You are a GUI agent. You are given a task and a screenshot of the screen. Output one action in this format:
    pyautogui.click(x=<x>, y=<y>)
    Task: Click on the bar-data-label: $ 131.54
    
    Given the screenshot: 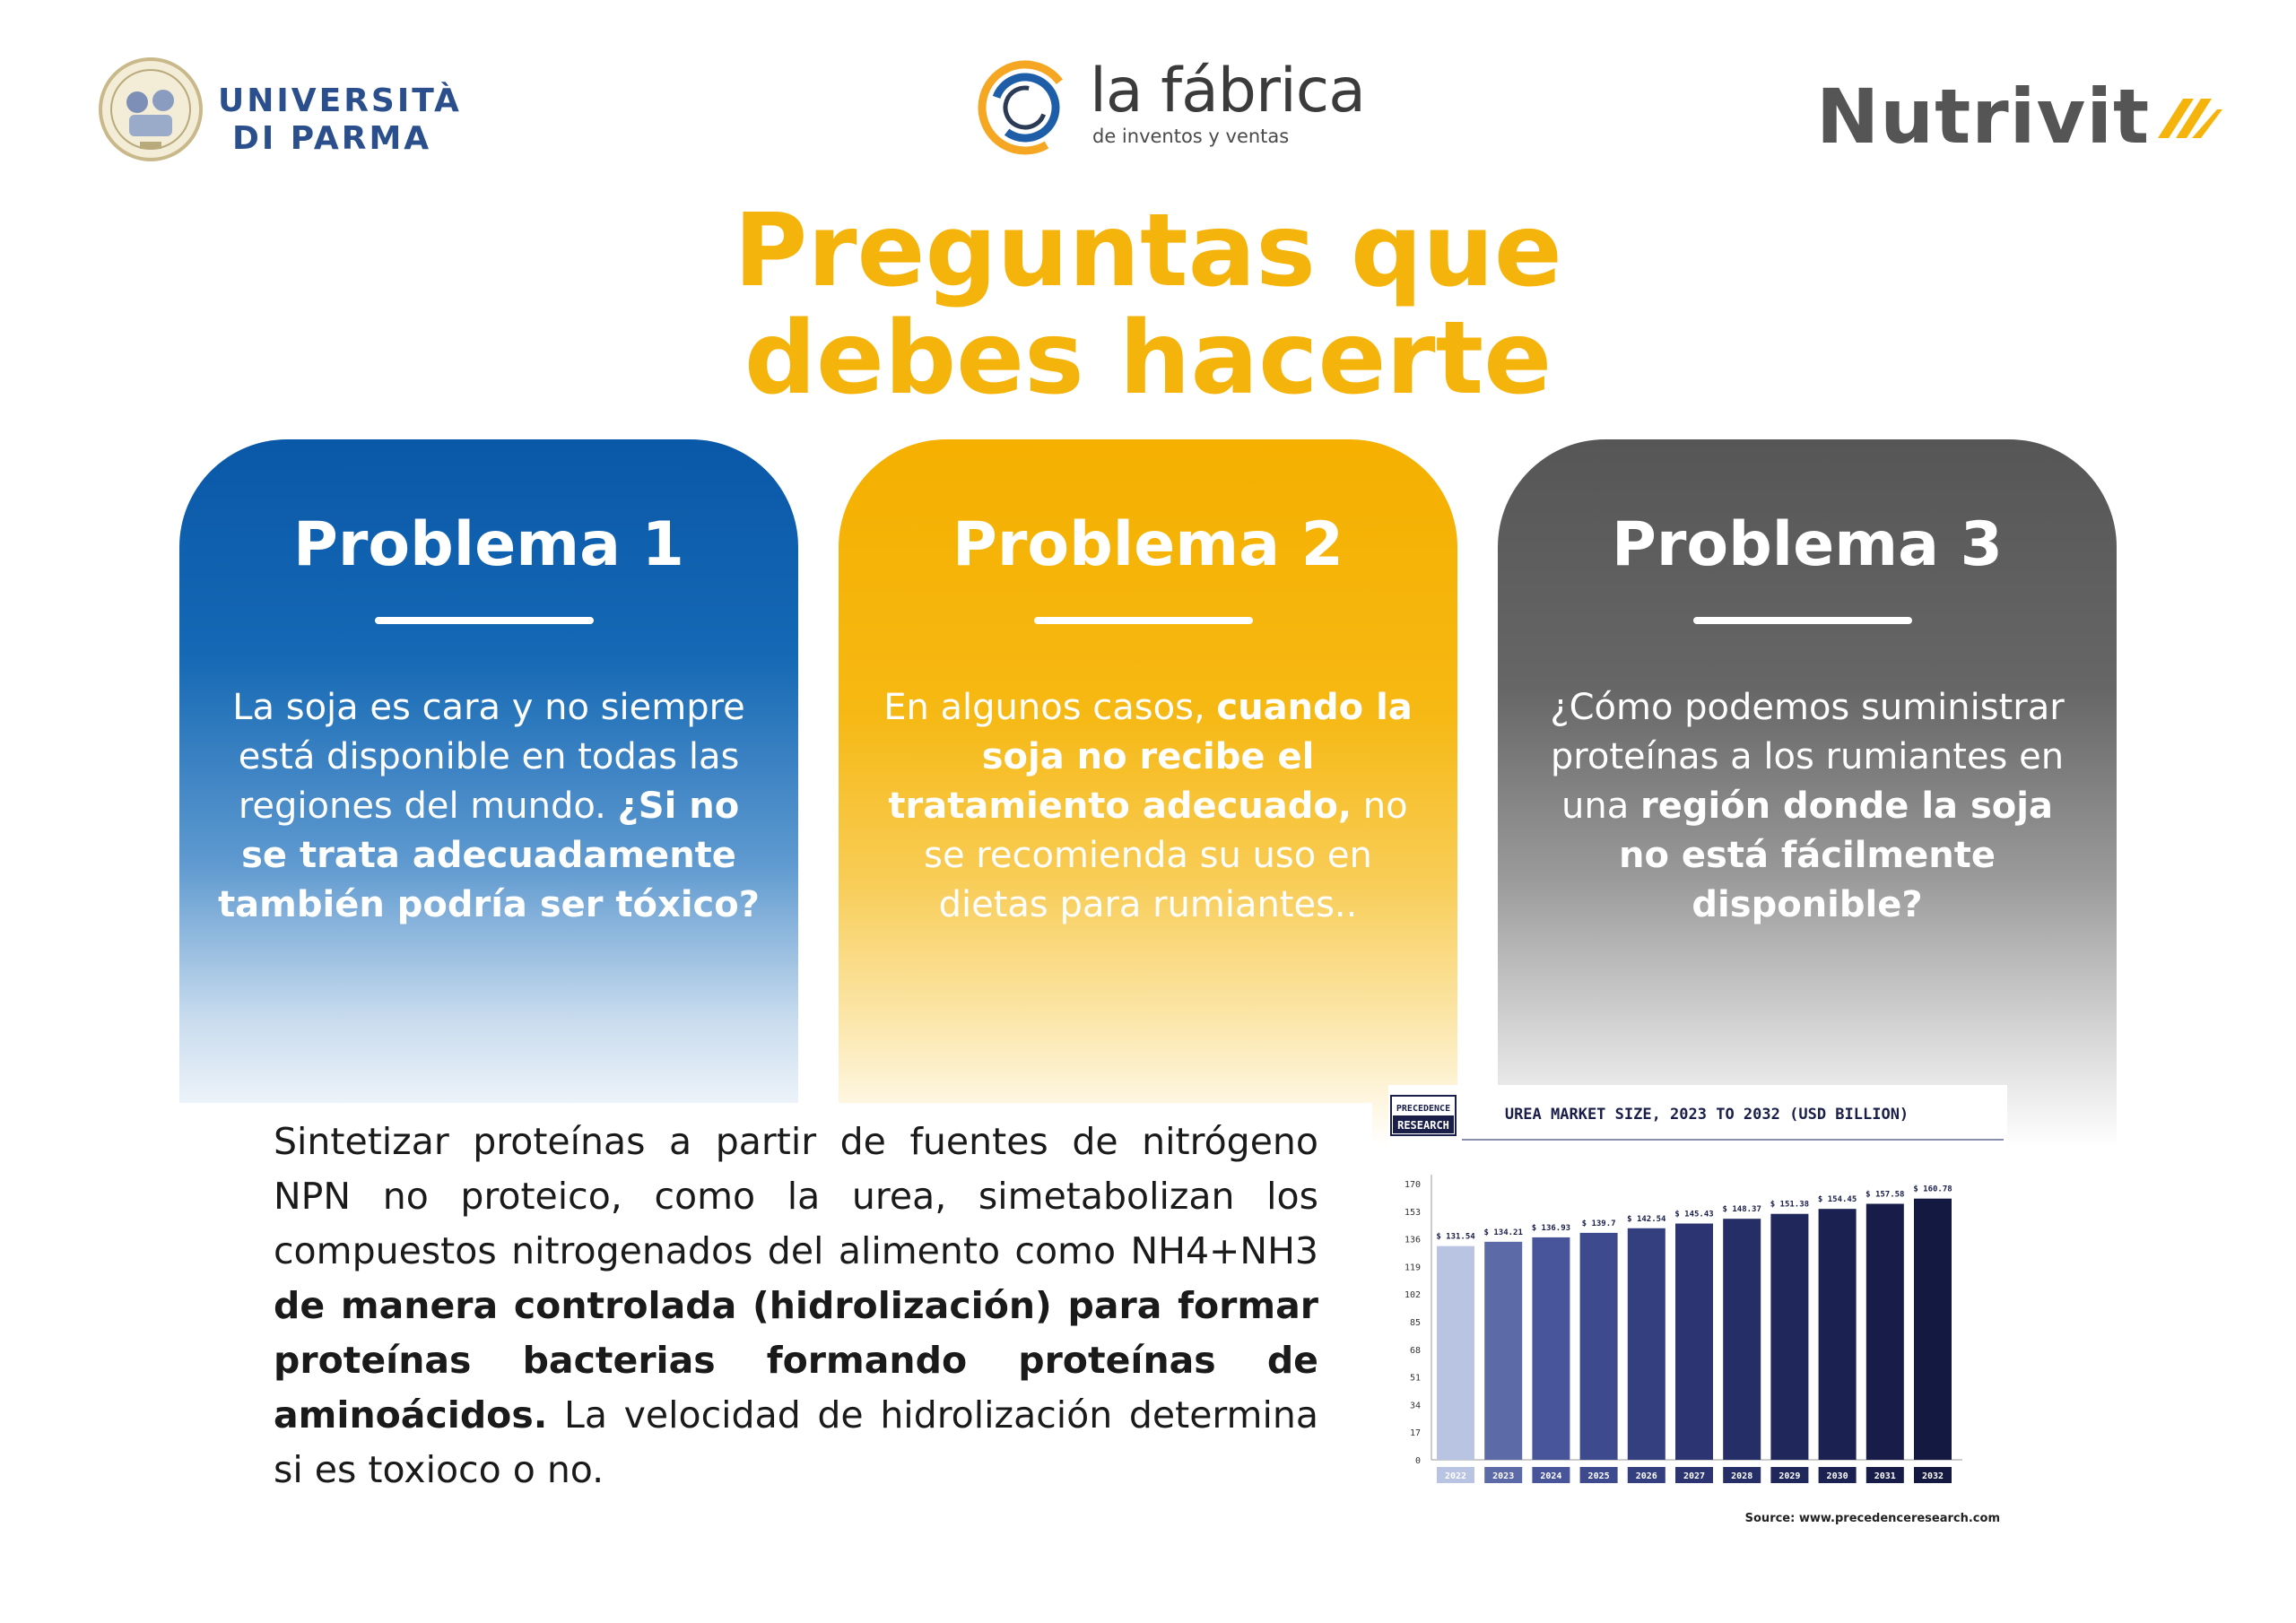 What is the action you would take?
    pyautogui.click(x=1455, y=1237)
    